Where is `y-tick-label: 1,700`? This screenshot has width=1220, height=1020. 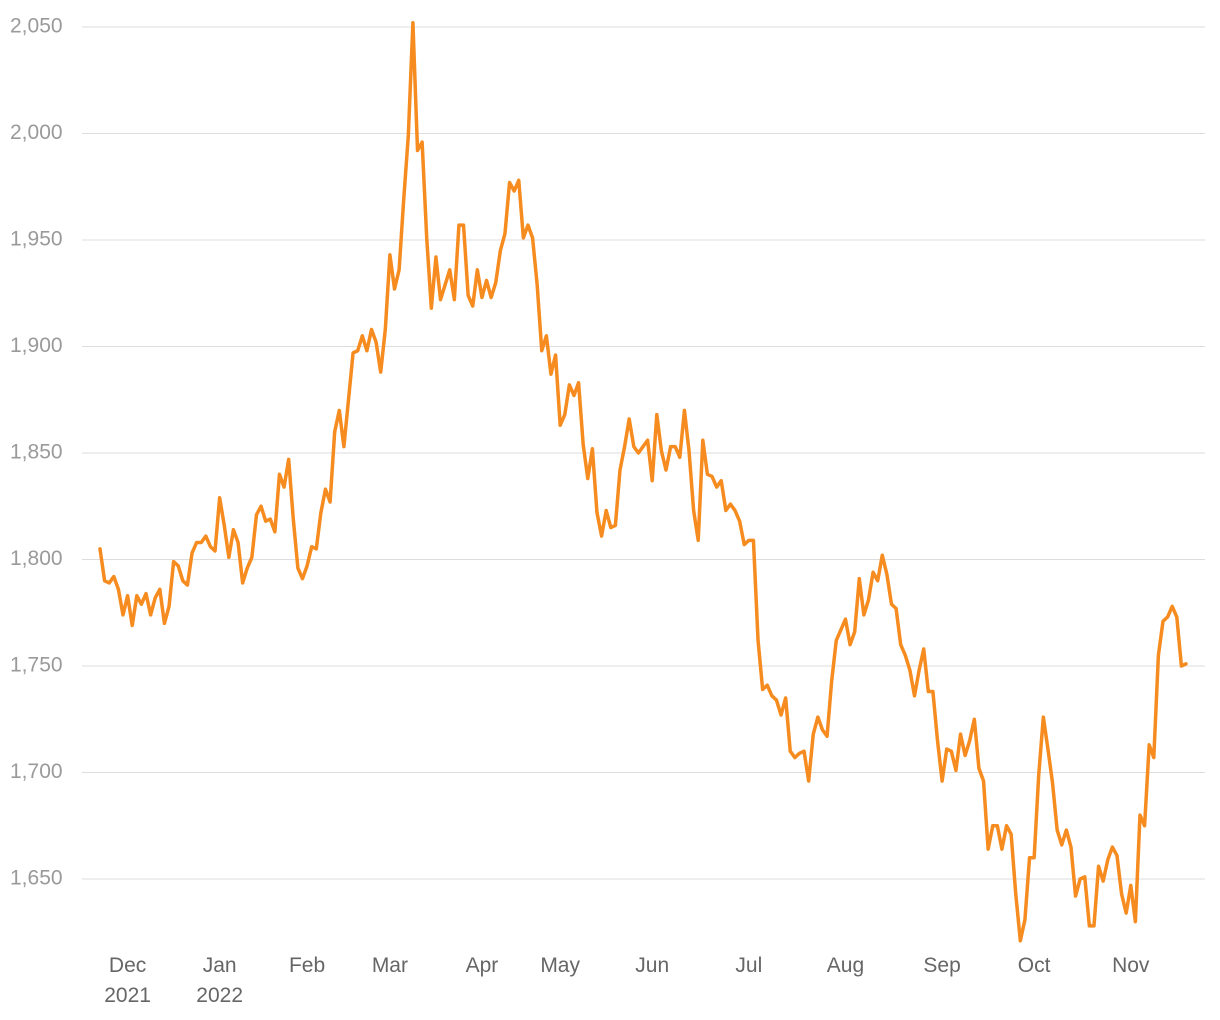 y-tick-label: 1,700 is located at coordinates (36, 771).